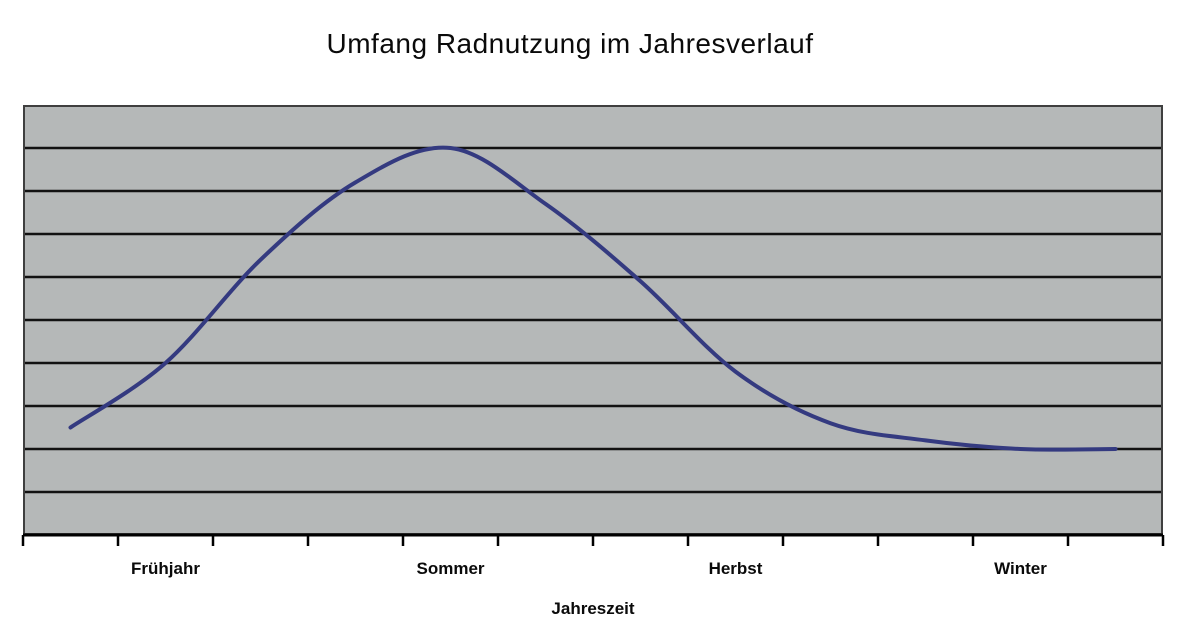 This screenshot has width=1188, height=635. Describe the element at coordinates (593, 540) in the screenshot. I see `x-axis-ticks` at that location.